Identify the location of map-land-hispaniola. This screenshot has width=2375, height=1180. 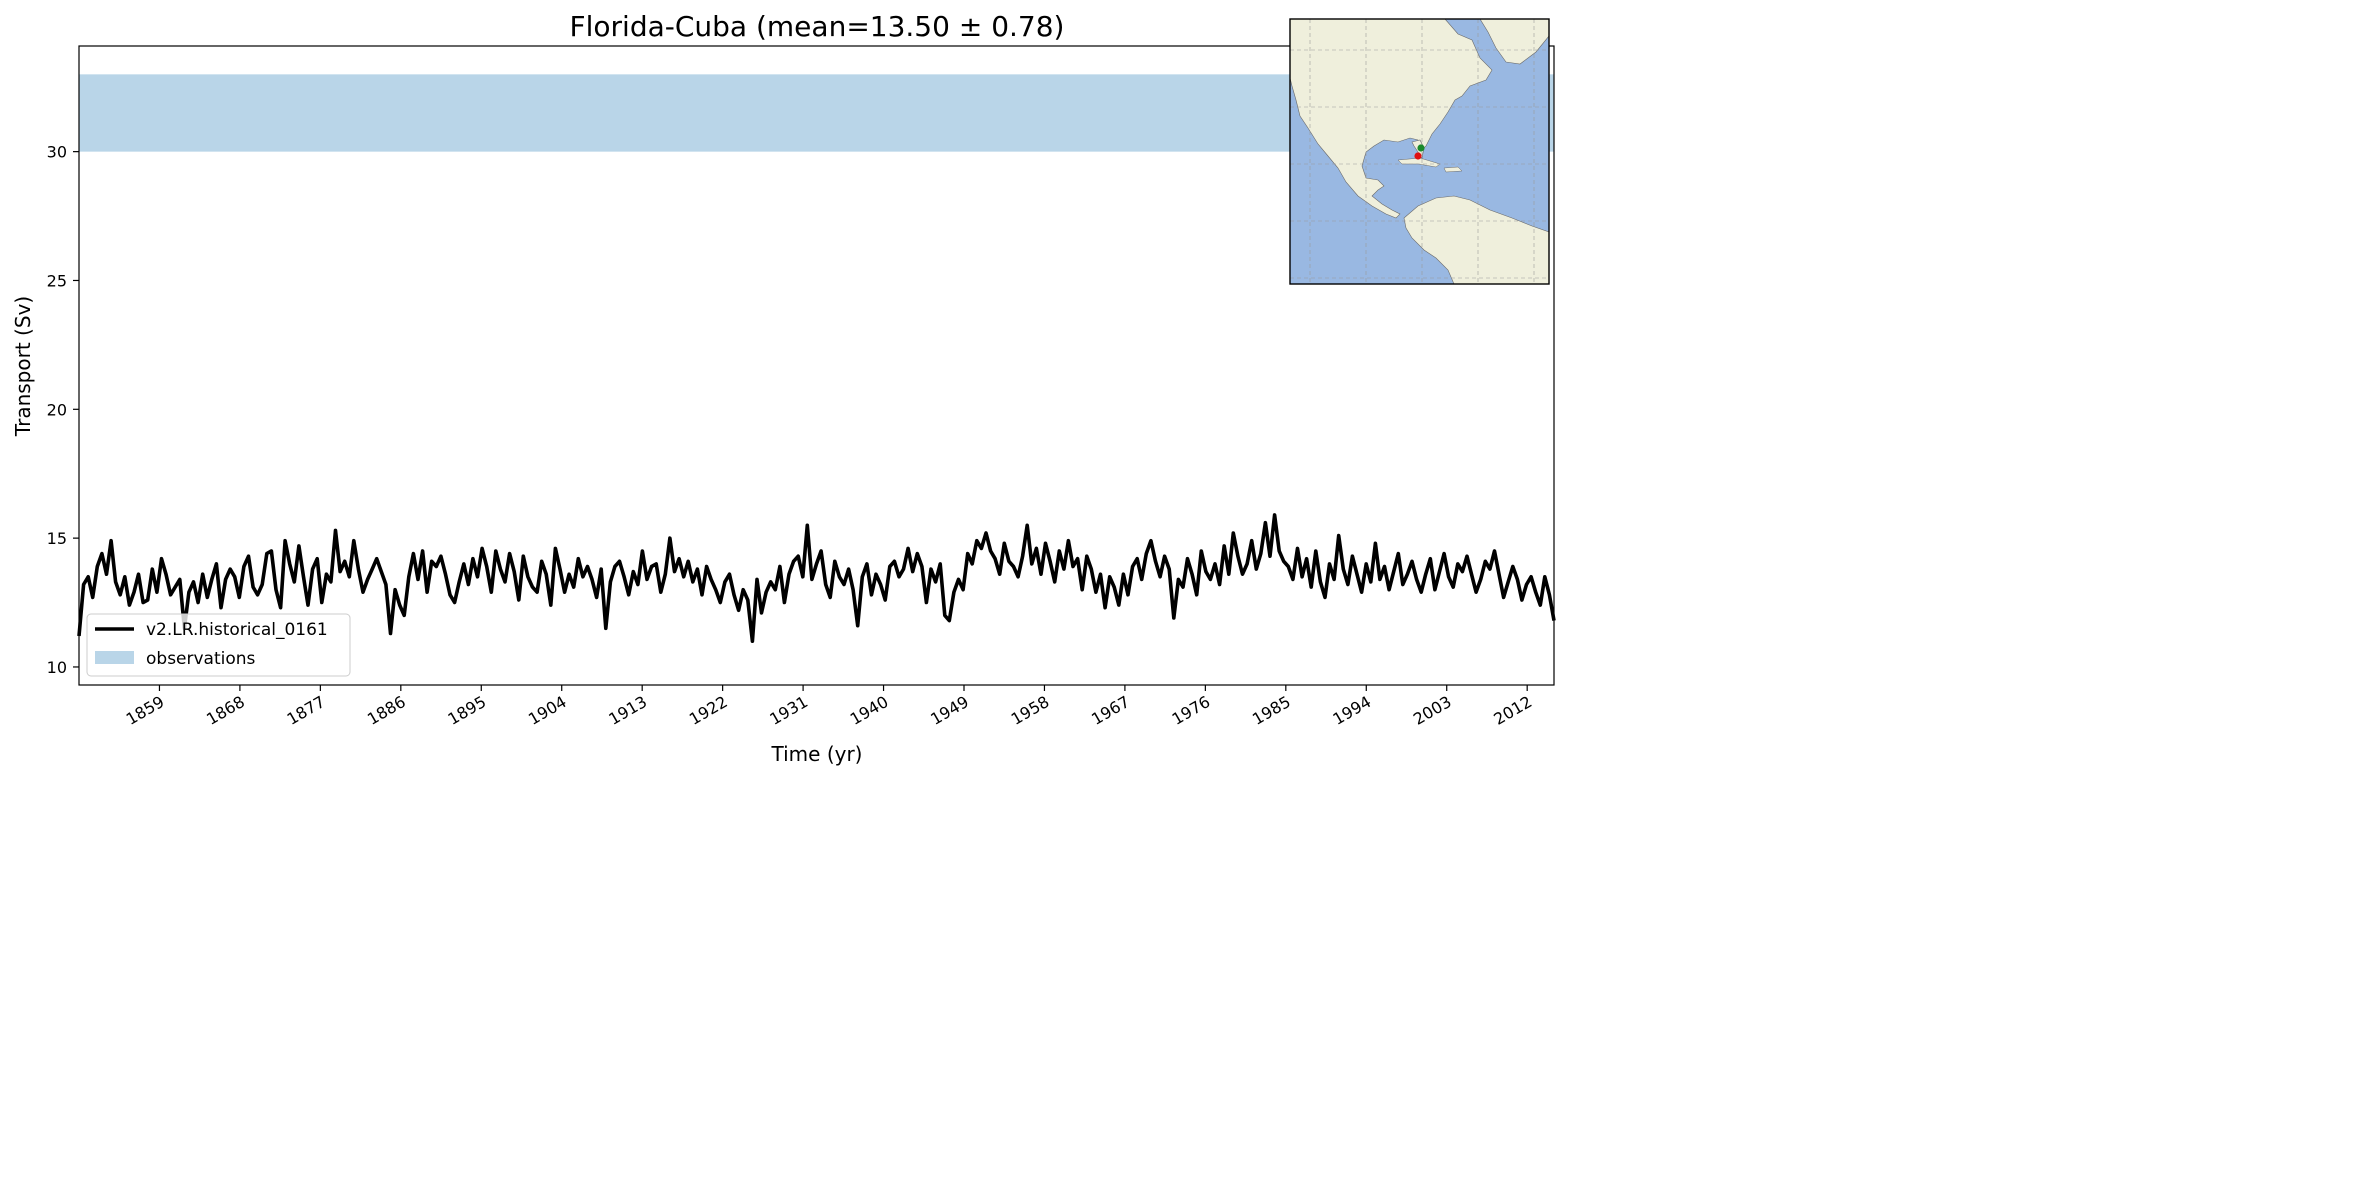
(1453, 169).